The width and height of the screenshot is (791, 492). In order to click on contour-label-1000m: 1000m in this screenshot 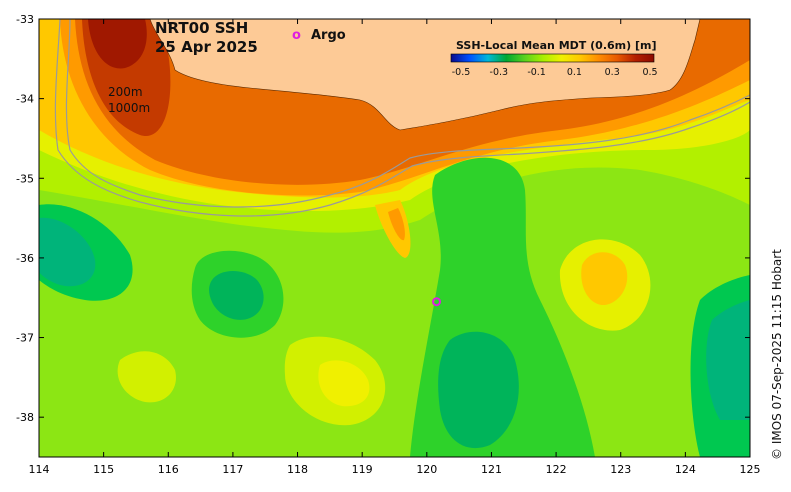, I will do `click(129, 108)`.